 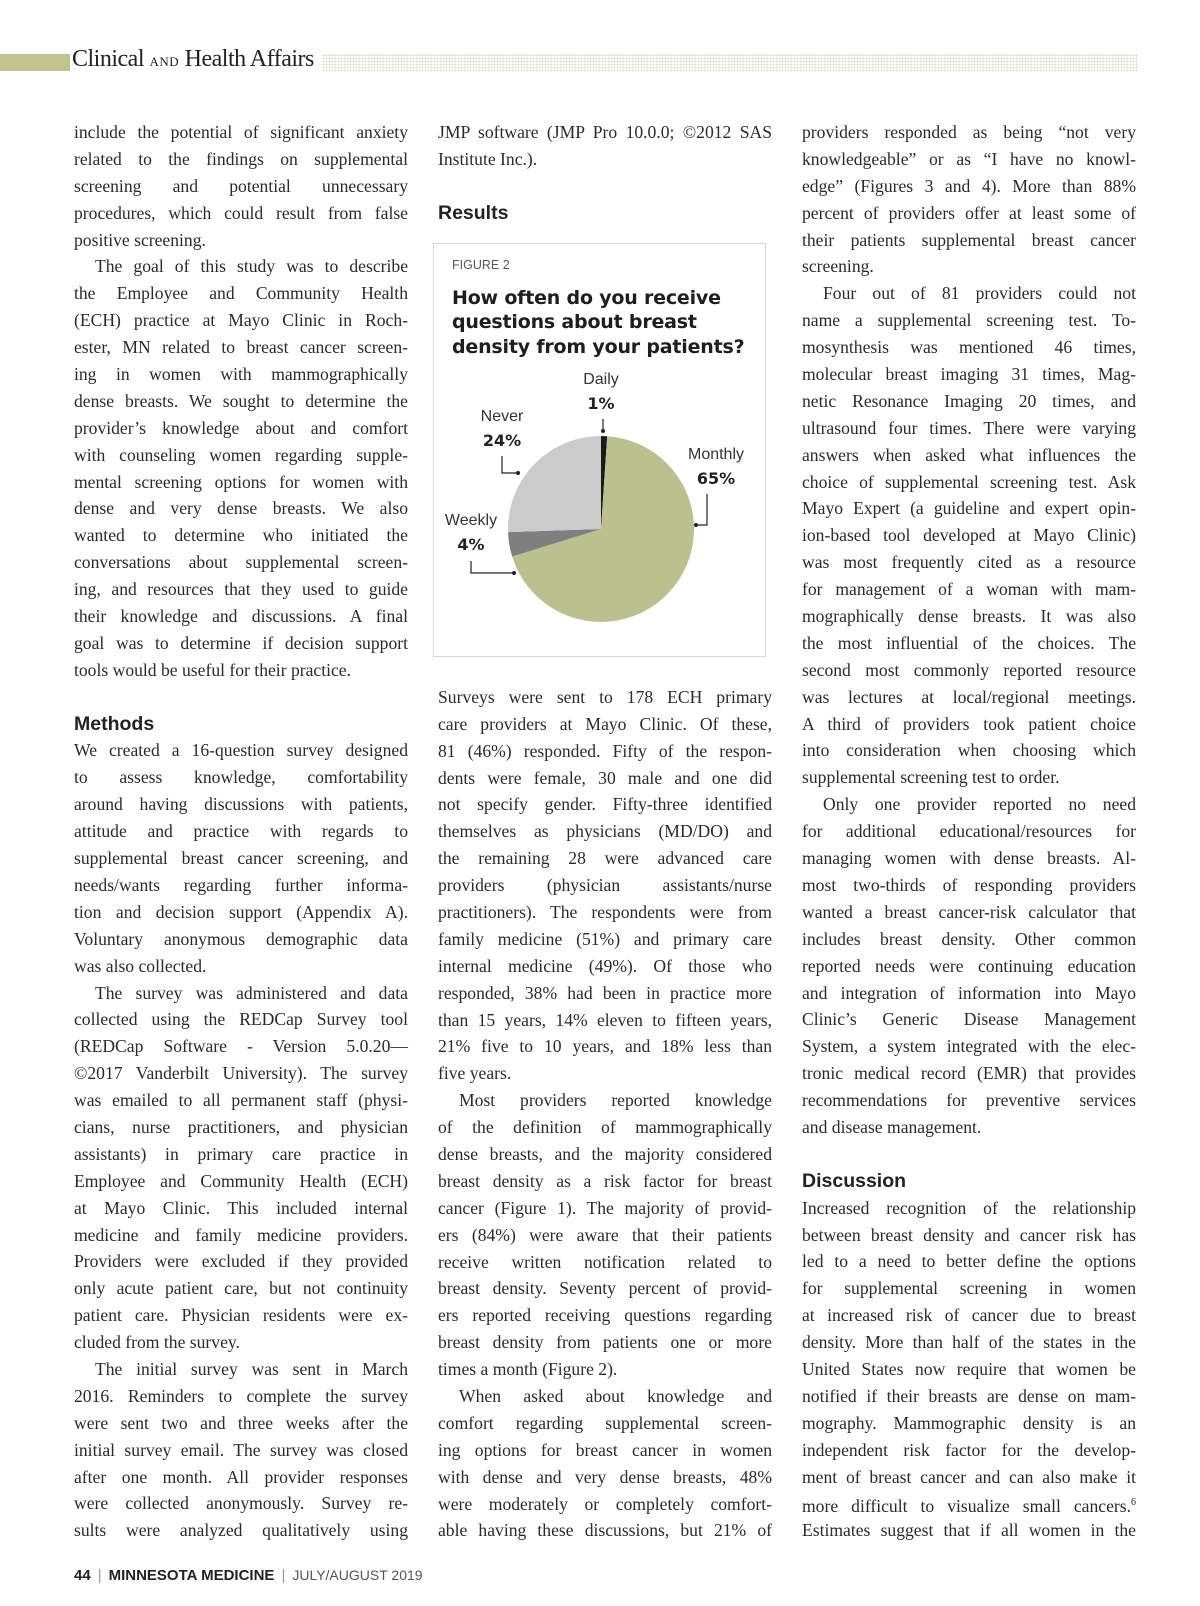 What do you see at coordinates (969, 616) in the screenshot?
I see `text-line-content: mographically dense breasts. It was also` at bounding box center [969, 616].